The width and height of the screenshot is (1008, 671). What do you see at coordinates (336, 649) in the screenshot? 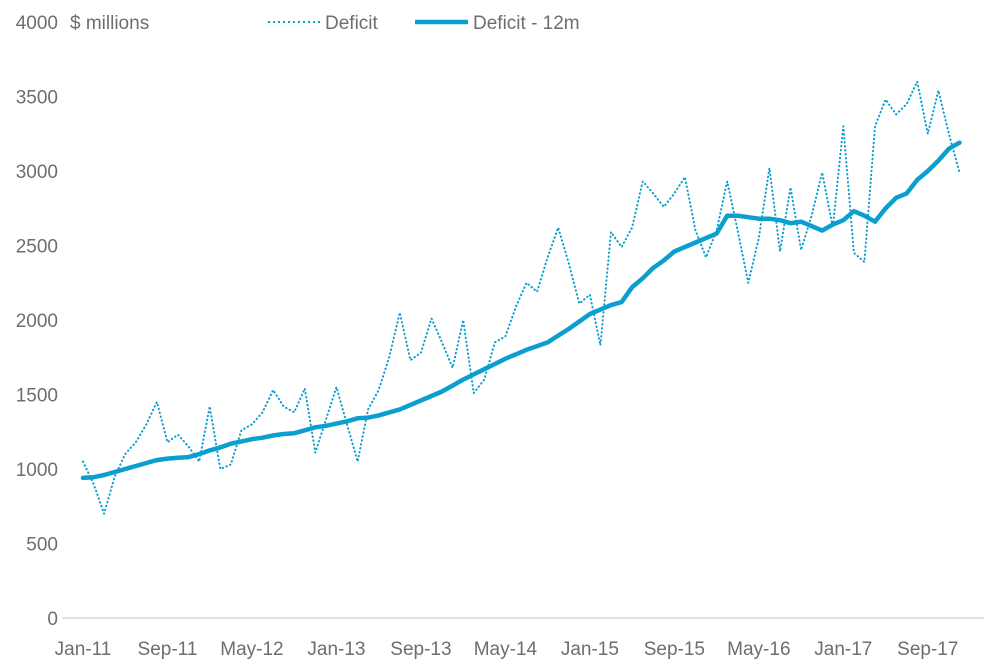
I see `x-tick-label: Jan-13` at bounding box center [336, 649].